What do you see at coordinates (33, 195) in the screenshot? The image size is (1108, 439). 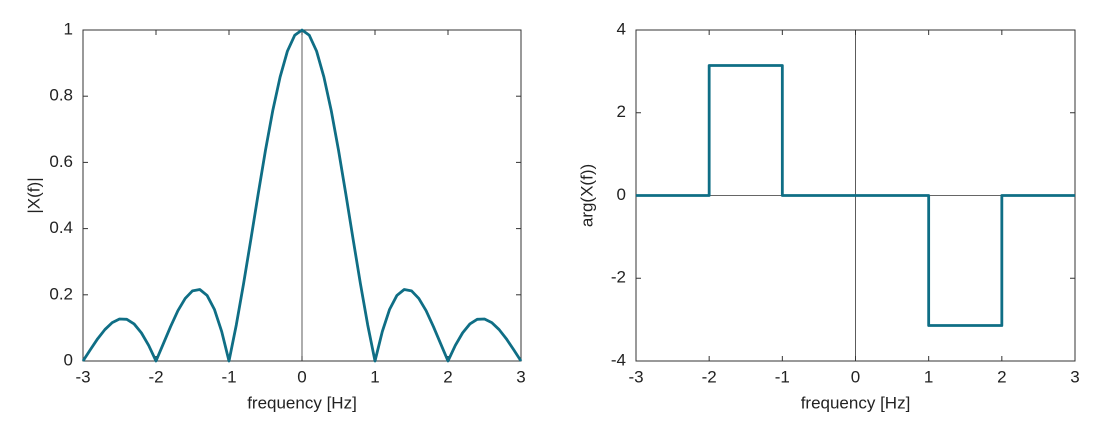 I see `y-axis-label: |X(f)|` at bounding box center [33, 195].